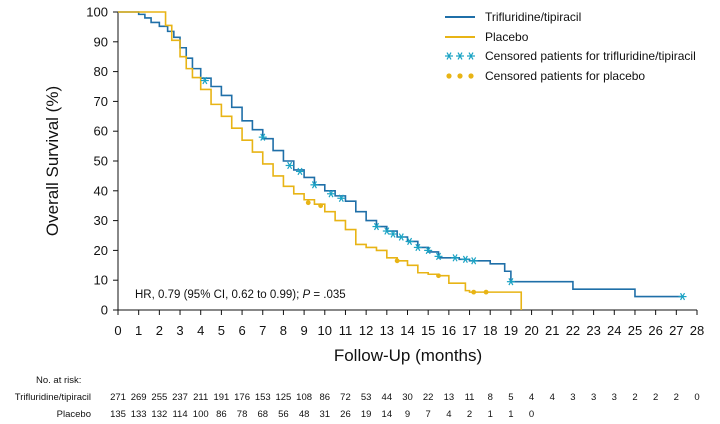 The image size is (720, 424). Describe the element at coordinates (101, 101) in the screenshot. I see `y-tick-label: 70` at that location.